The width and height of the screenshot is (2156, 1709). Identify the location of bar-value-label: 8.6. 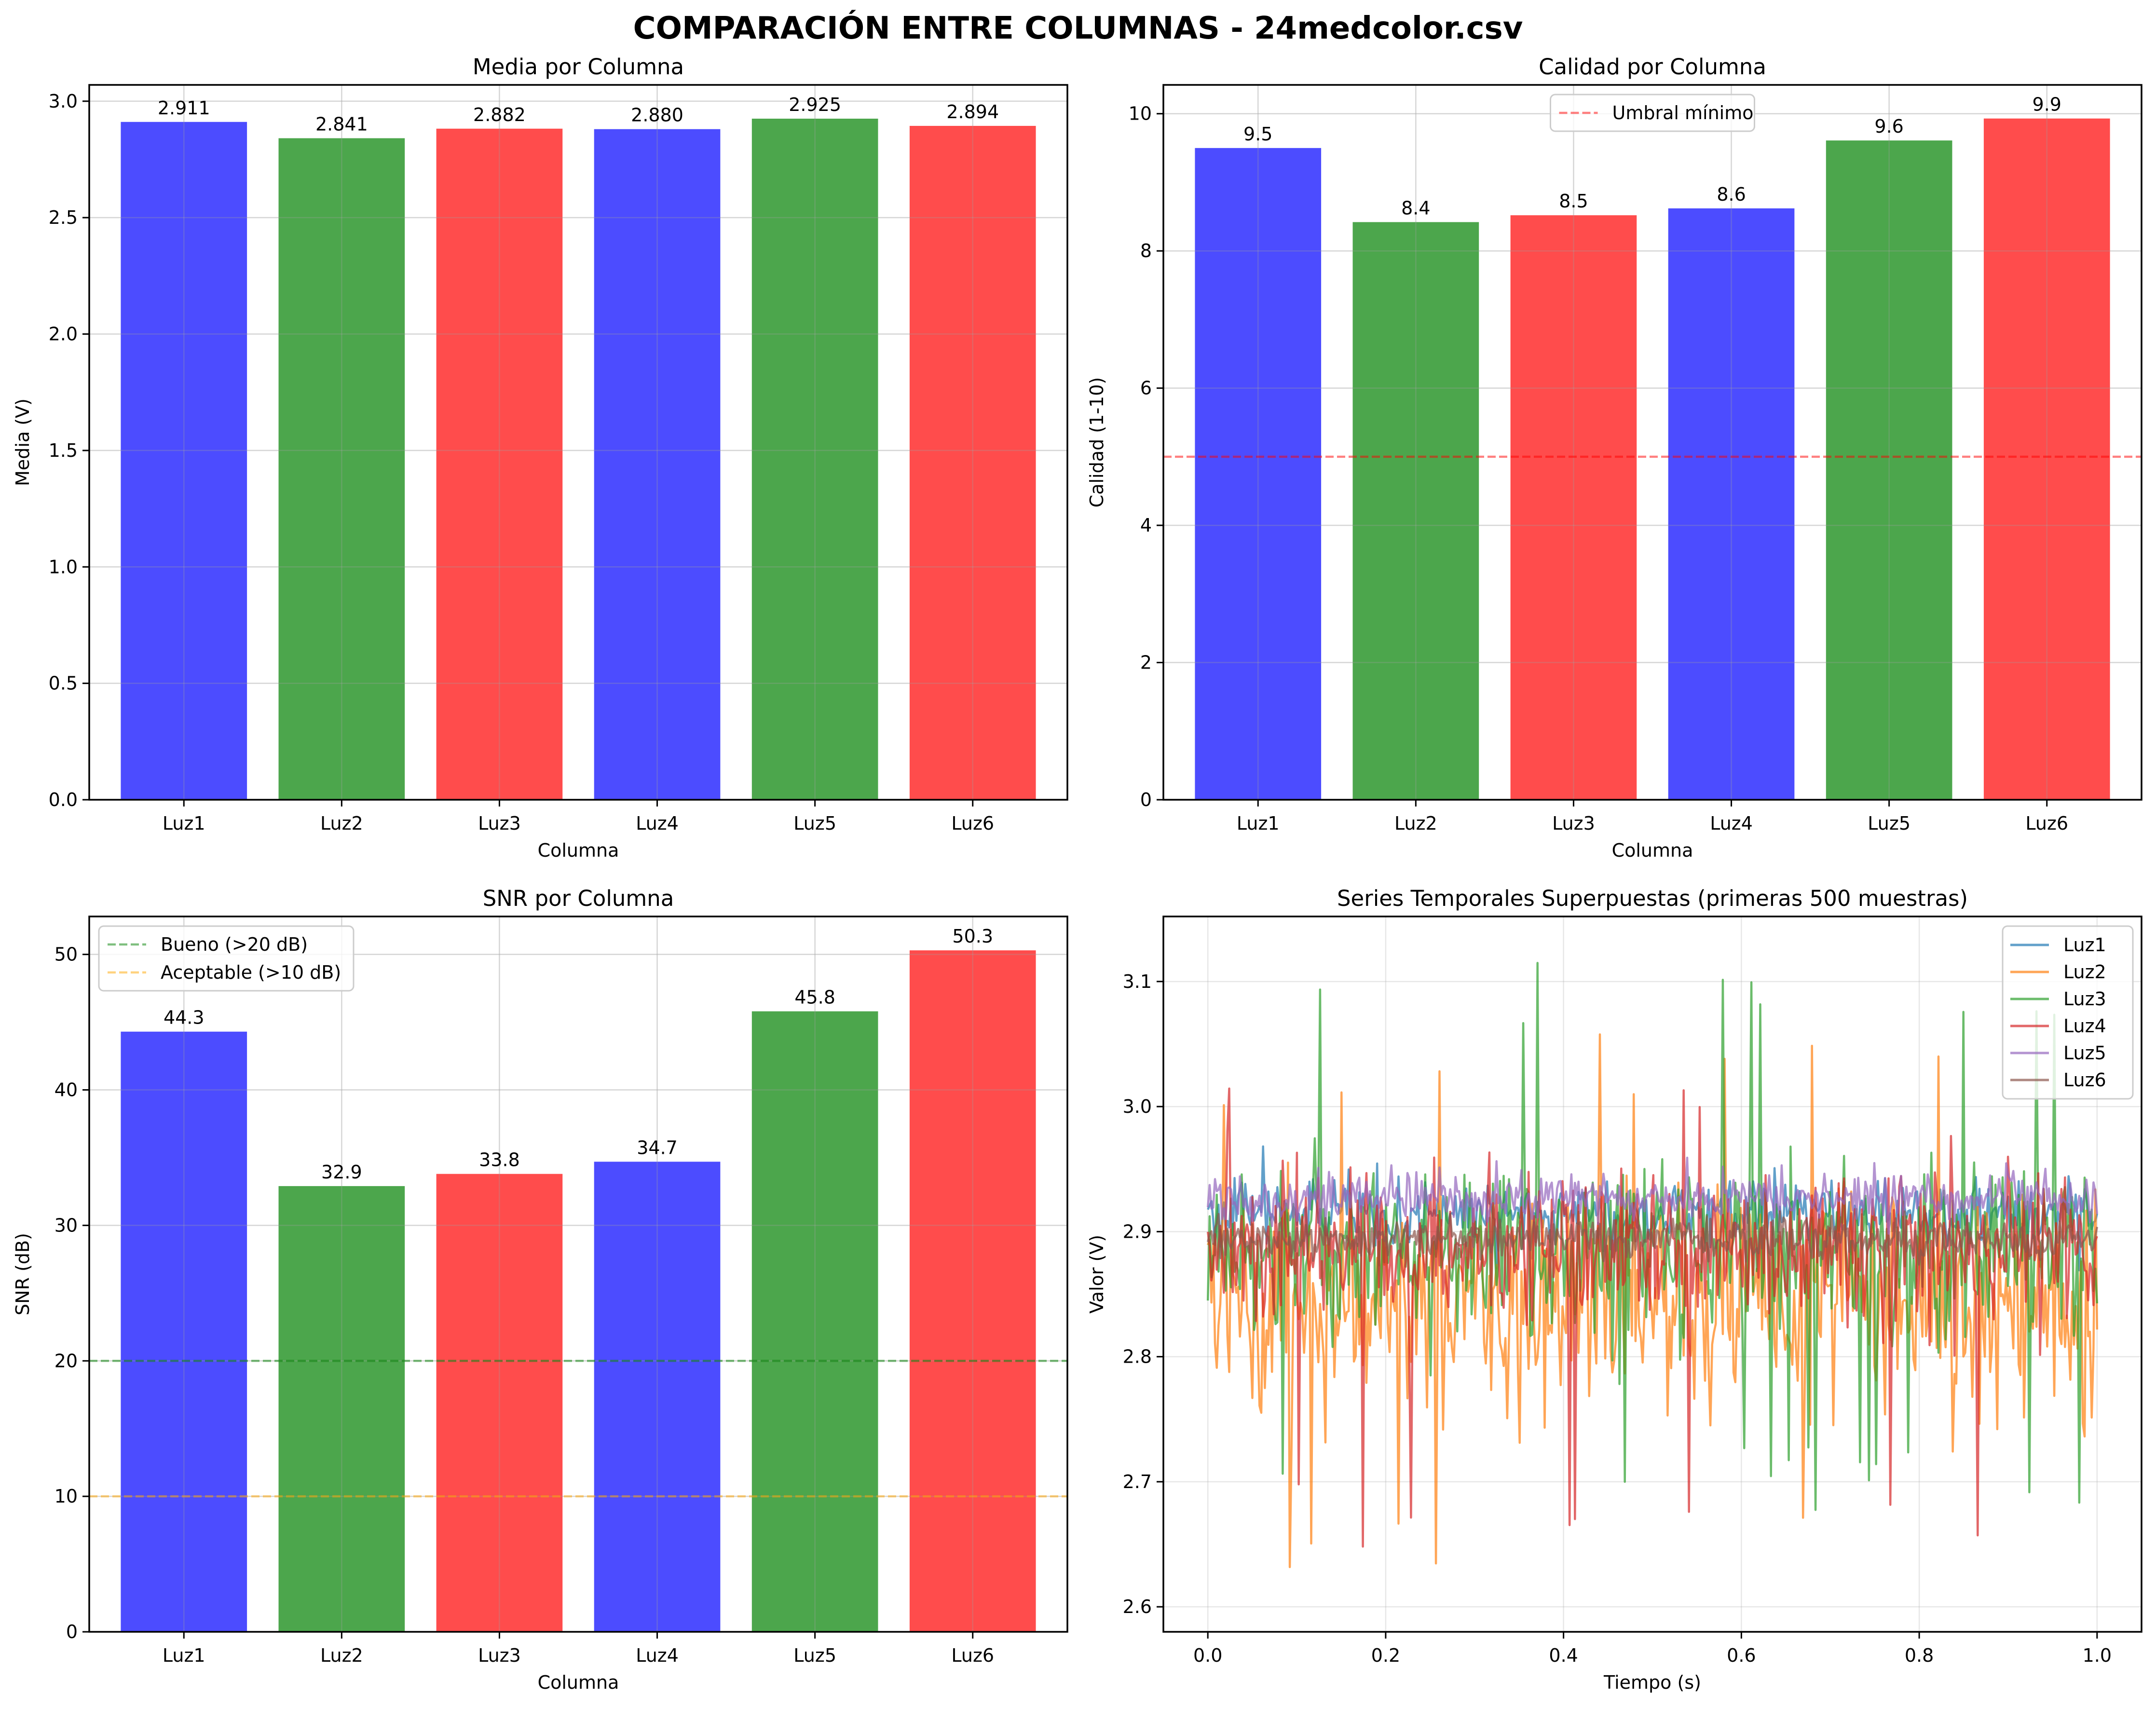
(1731, 194).